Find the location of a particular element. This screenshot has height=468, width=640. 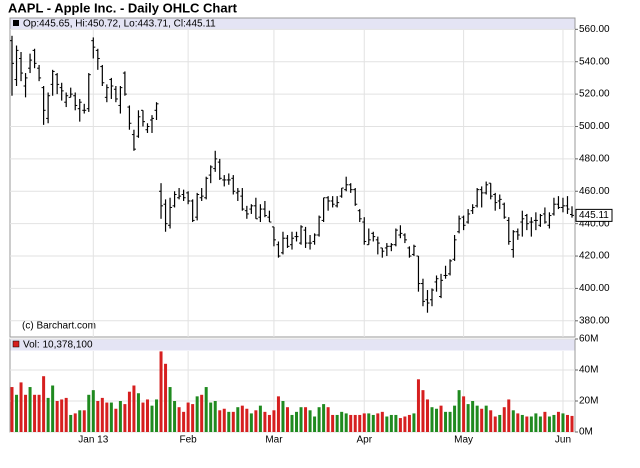

price-icon is located at coordinates (16, 23).